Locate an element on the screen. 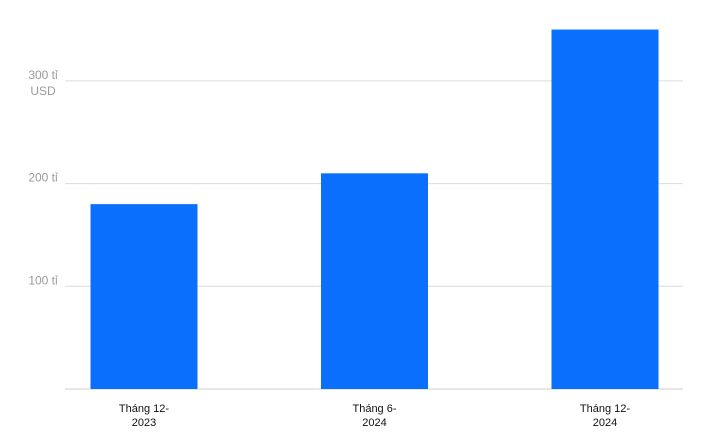  y-tick-label: 200 tỉ is located at coordinates (43, 178).